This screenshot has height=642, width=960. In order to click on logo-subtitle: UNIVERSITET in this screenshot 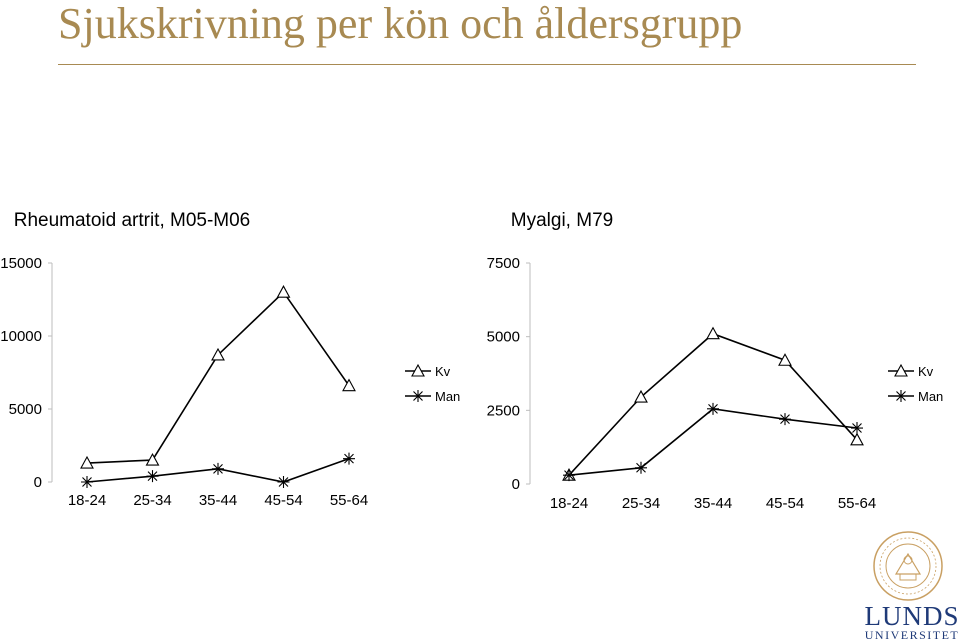, I will do `click(912, 635)`.